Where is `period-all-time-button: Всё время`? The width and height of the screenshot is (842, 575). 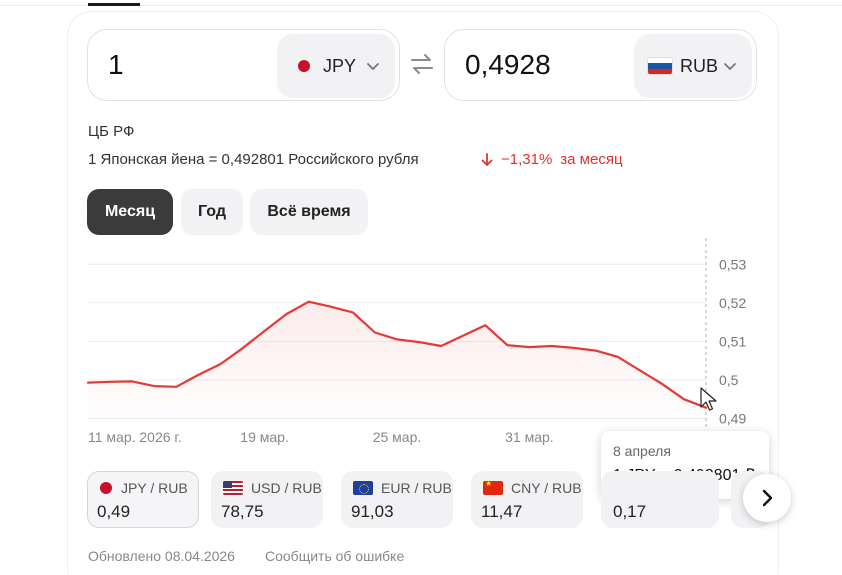 period-all-time-button: Всё время is located at coordinates (309, 212).